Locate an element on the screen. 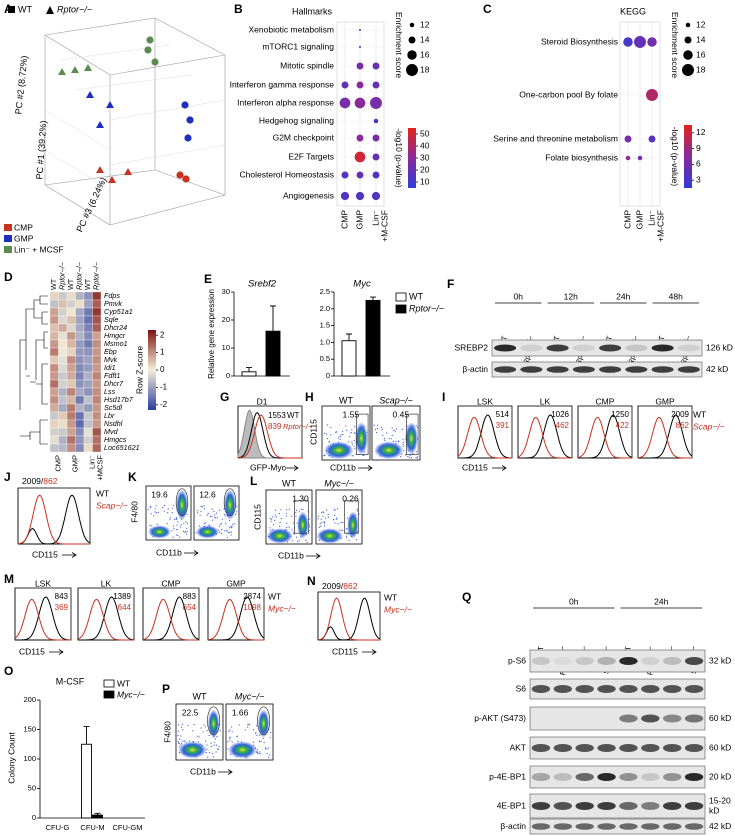 The image size is (735, 836). axis-label: CD11b is located at coordinates (291, 555).